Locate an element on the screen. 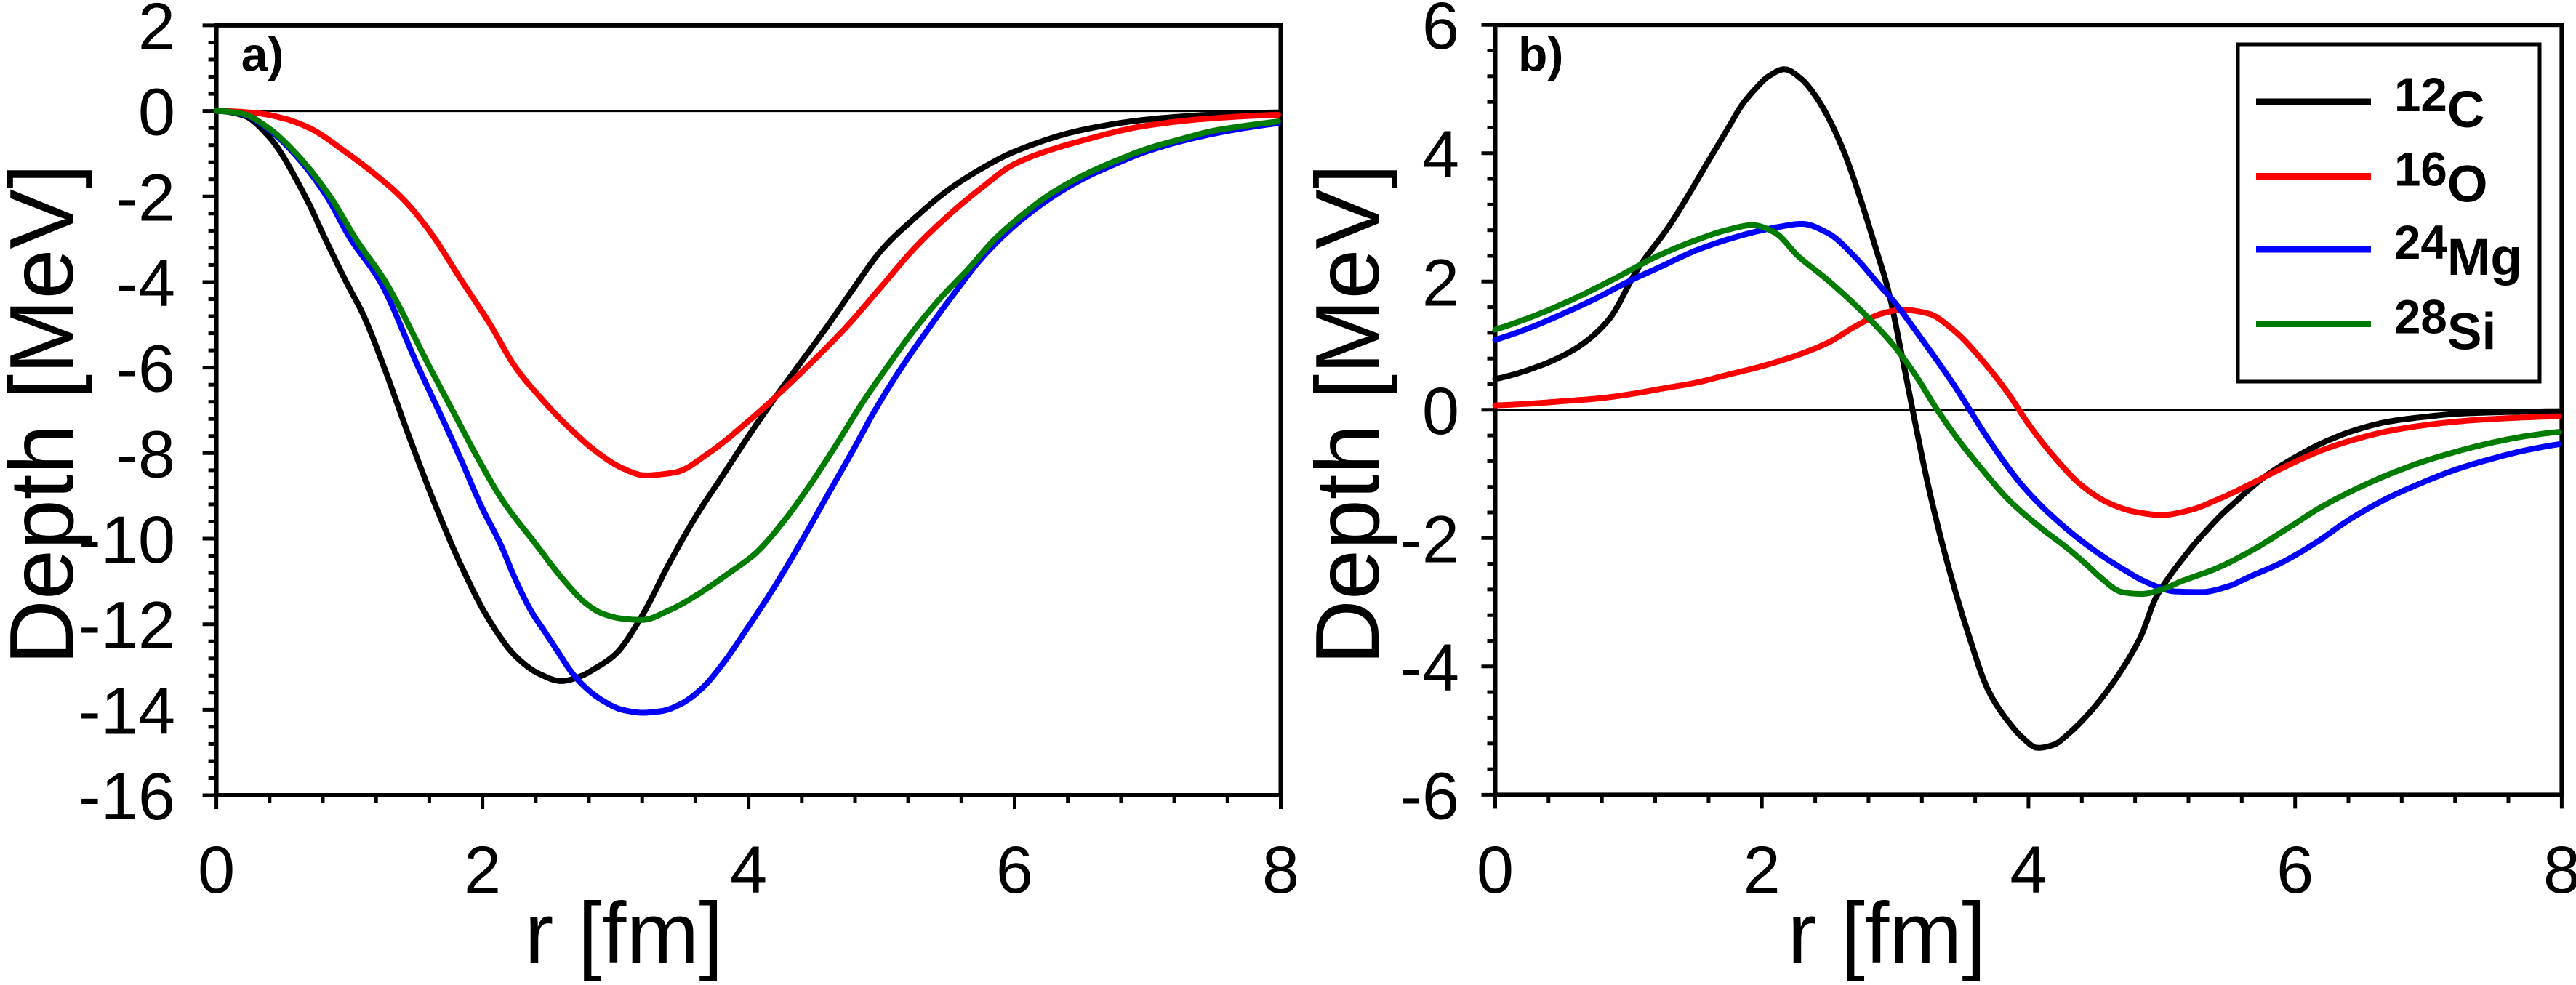 This screenshot has width=2576, height=985. svg-text: 24Mg is located at coordinates (2458, 251).